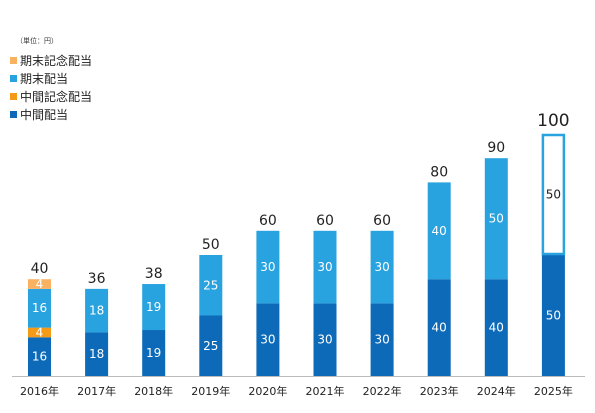  Describe the element at coordinates (439, 172) in the screenshot. I see `bar-total-label: 80` at that location.